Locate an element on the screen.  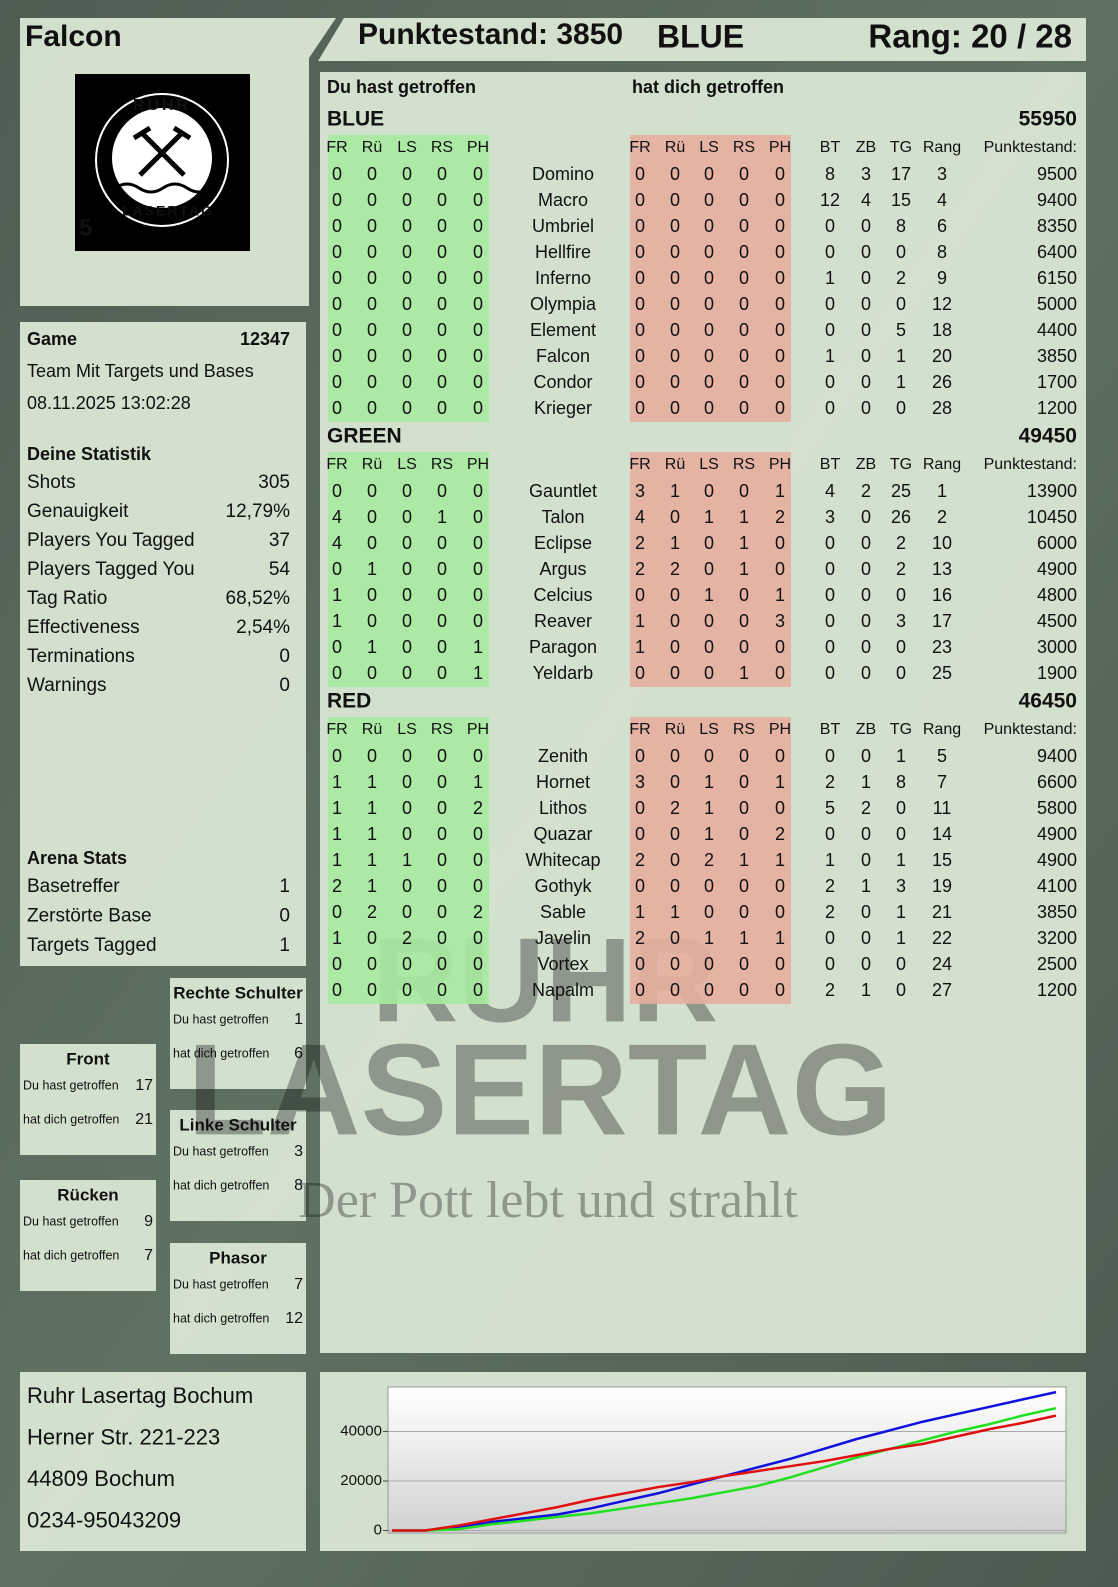
column-header: ZB is located at coordinates (866, 464).